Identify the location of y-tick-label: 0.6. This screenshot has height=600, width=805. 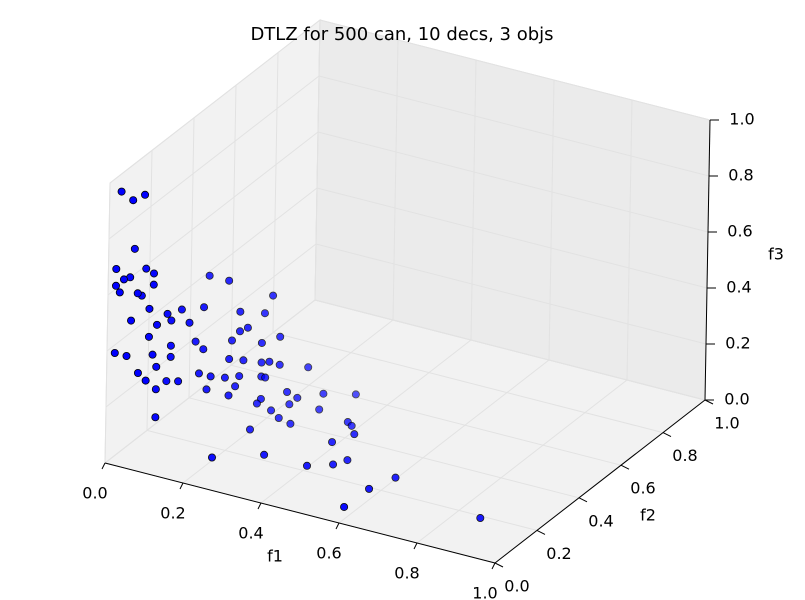
(642, 488).